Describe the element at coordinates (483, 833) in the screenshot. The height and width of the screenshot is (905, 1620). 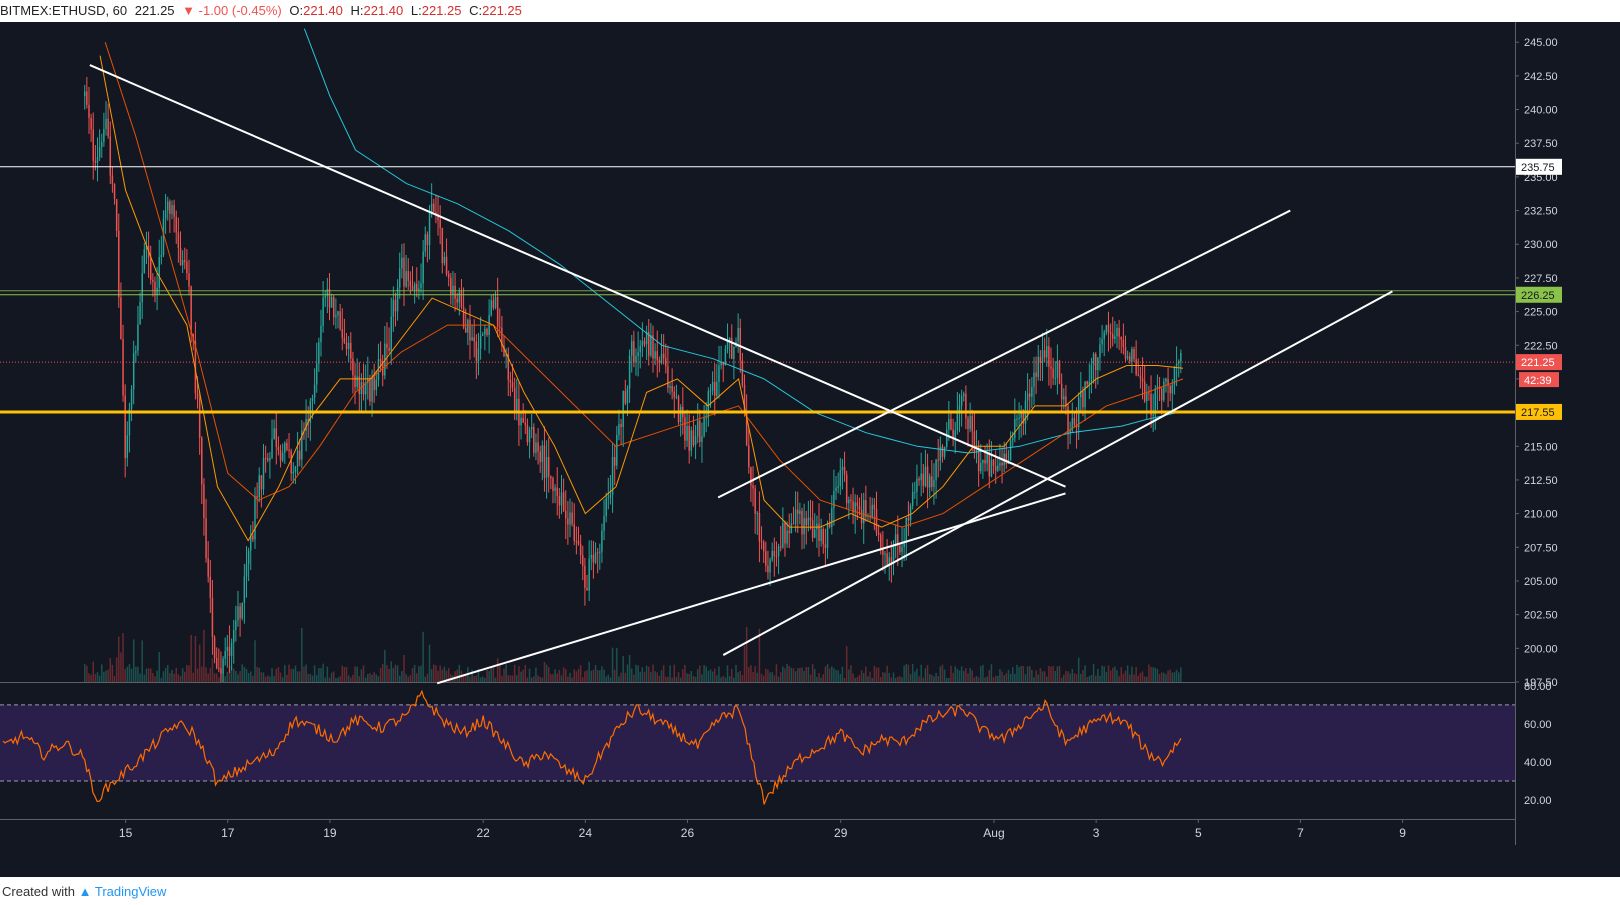
I see `time-tick-label: 22` at that location.